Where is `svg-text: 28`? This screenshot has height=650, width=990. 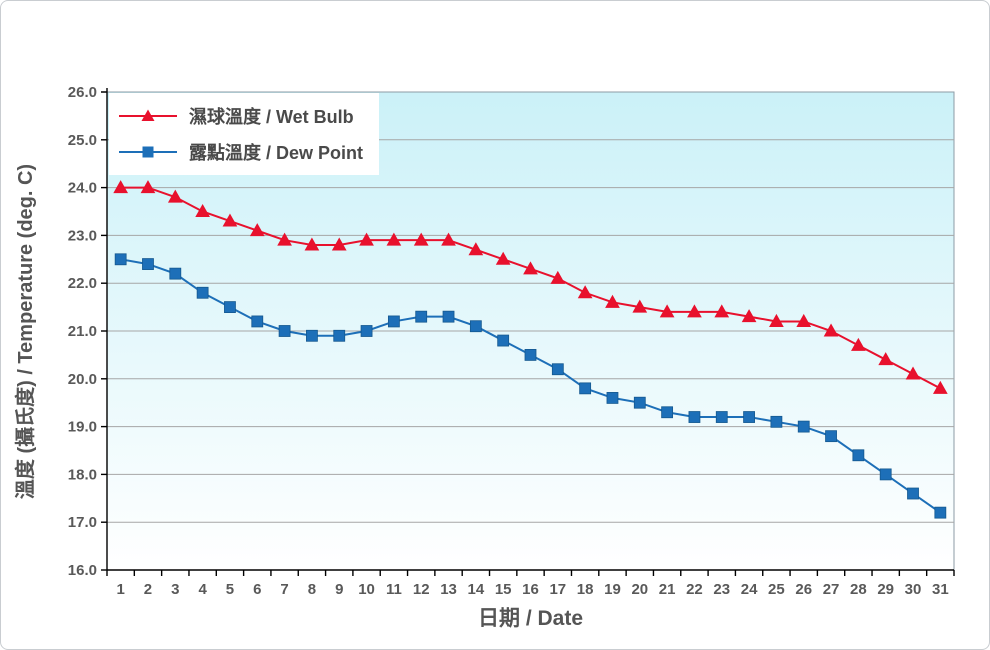 svg-text: 28 is located at coordinates (858, 589).